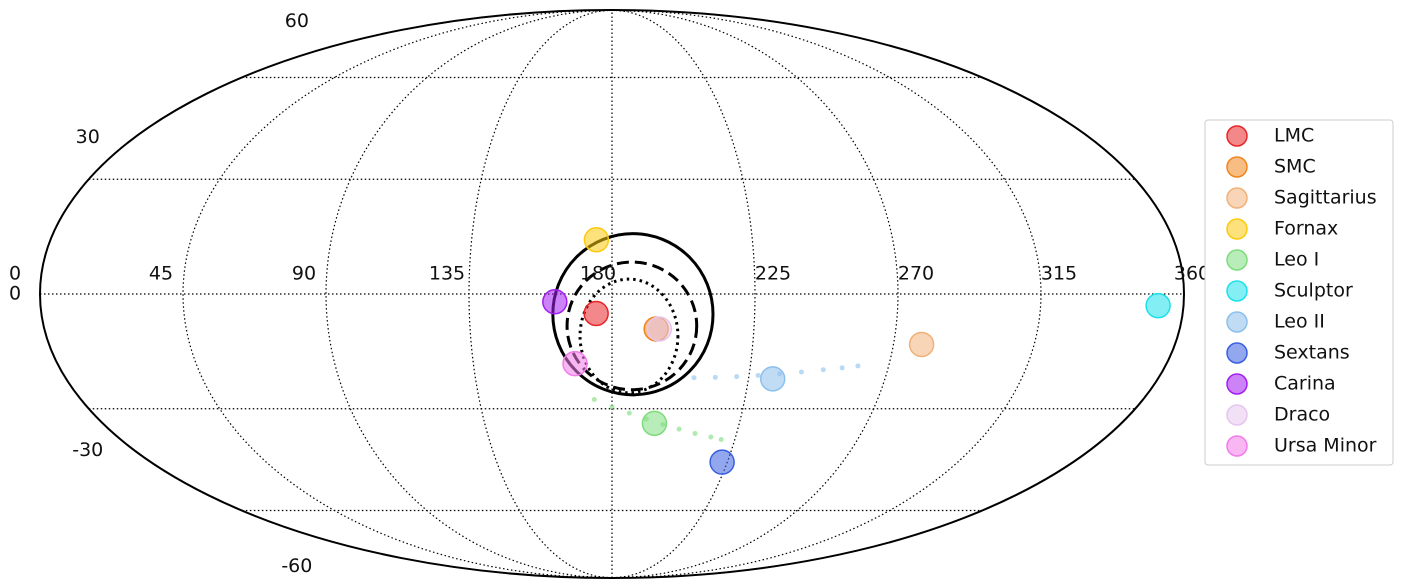 Image resolution: width=1403 pixels, height=579 pixels. What do you see at coordinates (1294, 136) in the screenshot?
I see `legend-label: LMC` at bounding box center [1294, 136].